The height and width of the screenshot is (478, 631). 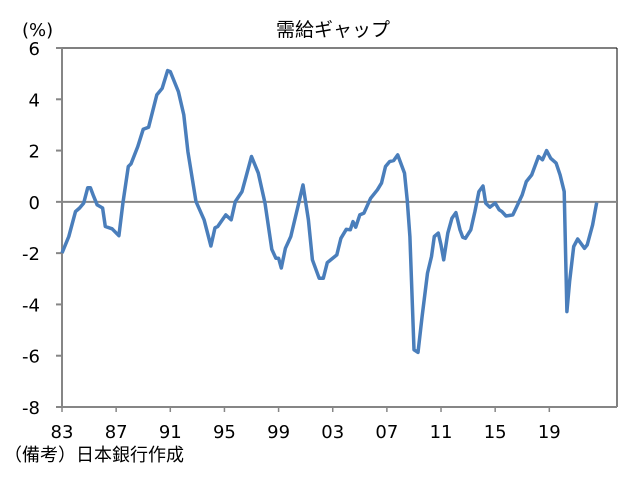 What do you see at coordinates (116, 432) in the screenshot?
I see `x-tick-label: 87` at bounding box center [116, 432].